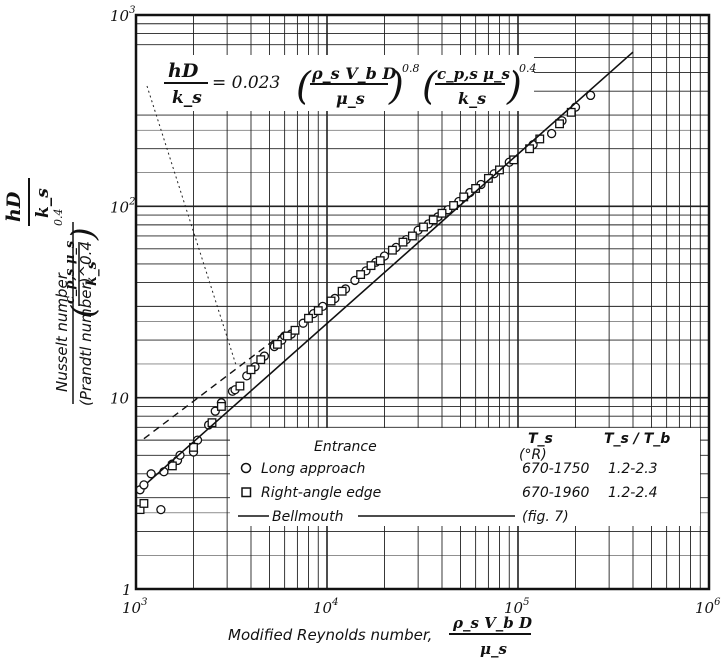 The image size is (728, 668). What do you see at coordinates (717, 602) in the screenshot?
I see `x-tick-exponent: 6` at bounding box center [717, 602].